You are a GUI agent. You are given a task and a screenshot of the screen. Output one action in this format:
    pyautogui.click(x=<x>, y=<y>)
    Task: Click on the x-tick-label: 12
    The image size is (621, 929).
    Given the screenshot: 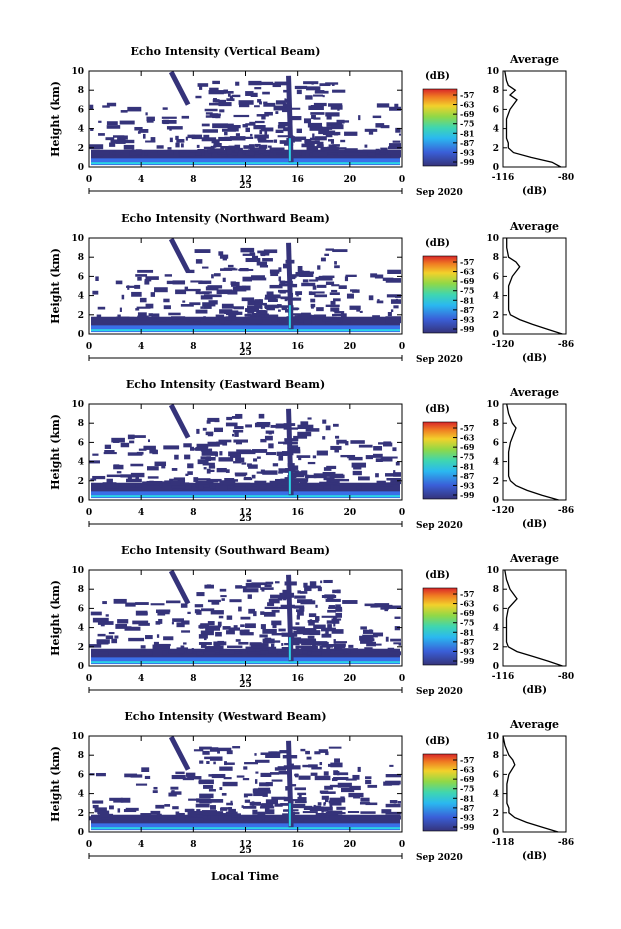 What is the action you would take?
    pyautogui.click(x=245, y=347)
    